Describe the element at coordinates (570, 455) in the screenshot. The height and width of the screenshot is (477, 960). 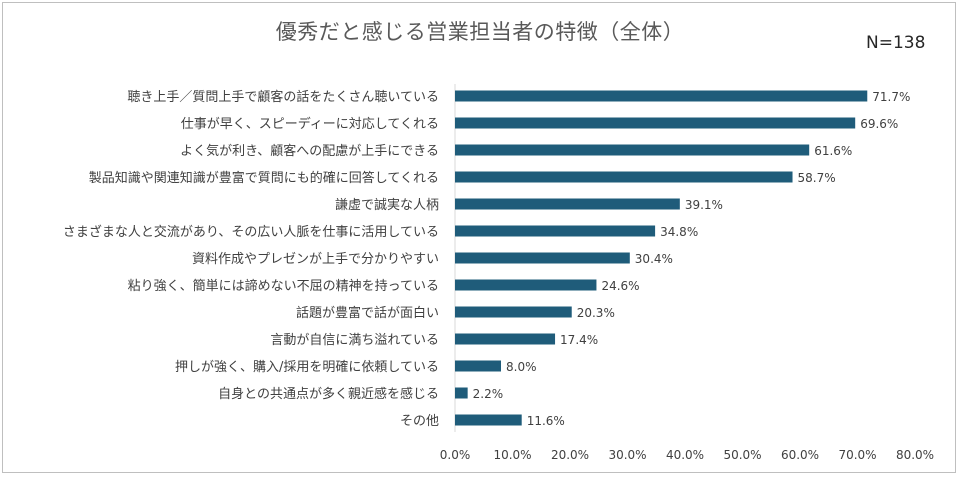
I see `x-tick-label: 20.0%` at that location.